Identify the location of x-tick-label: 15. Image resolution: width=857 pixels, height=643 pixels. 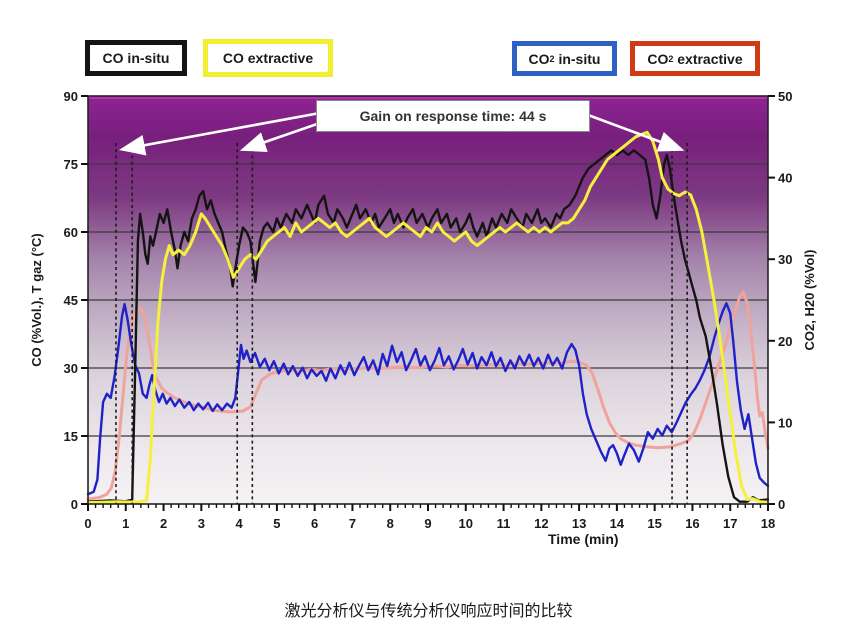
(654, 523).